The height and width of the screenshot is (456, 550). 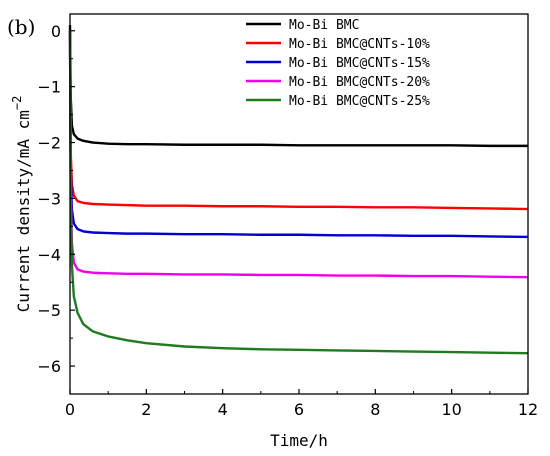 What do you see at coordinates (299, 409) in the screenshot?
I see `x-tick-label-3: 6` at bounding box center [299, 409].